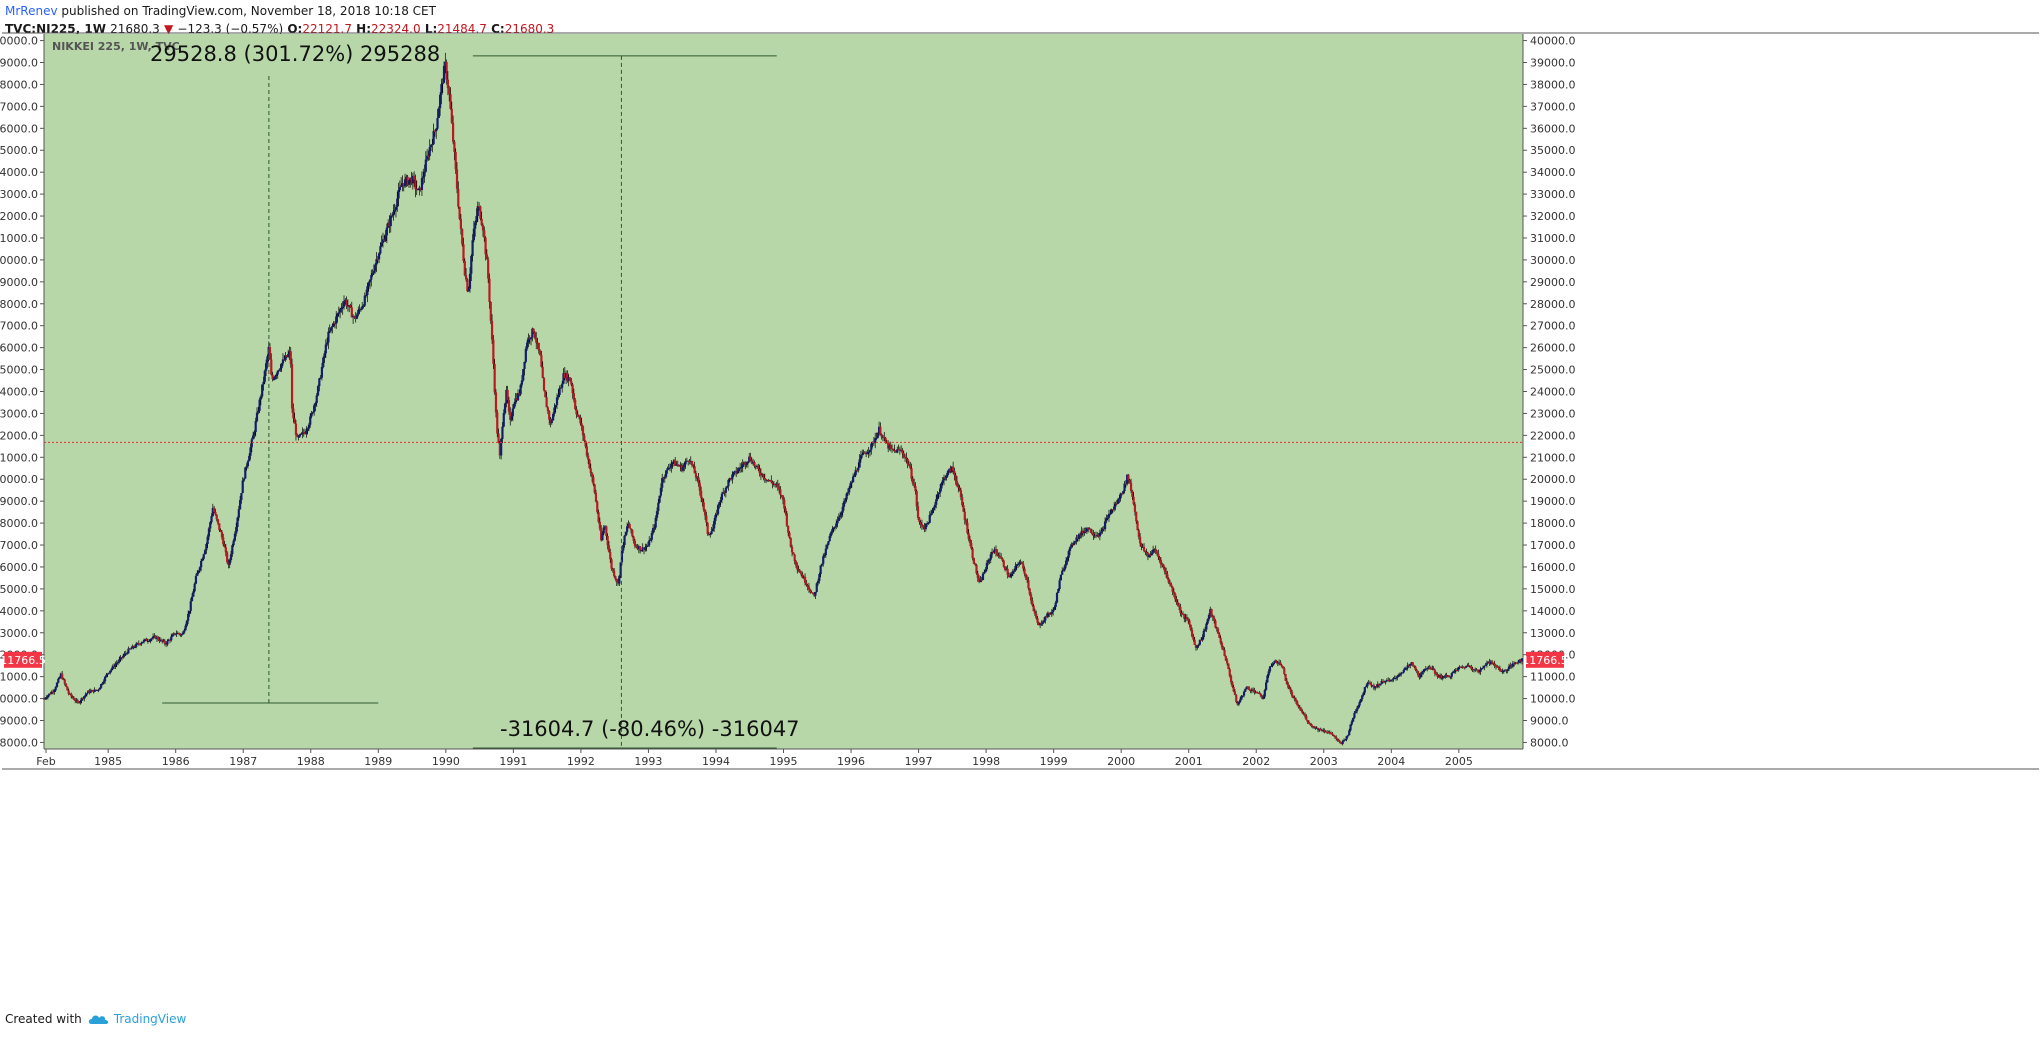 This screenshot has height=1039, width=2041. What do you see at coordinates (1553, 611) in the screenshot?
I see `y-tick-label-right: 14000.0` at bounding box center [1553, 611].